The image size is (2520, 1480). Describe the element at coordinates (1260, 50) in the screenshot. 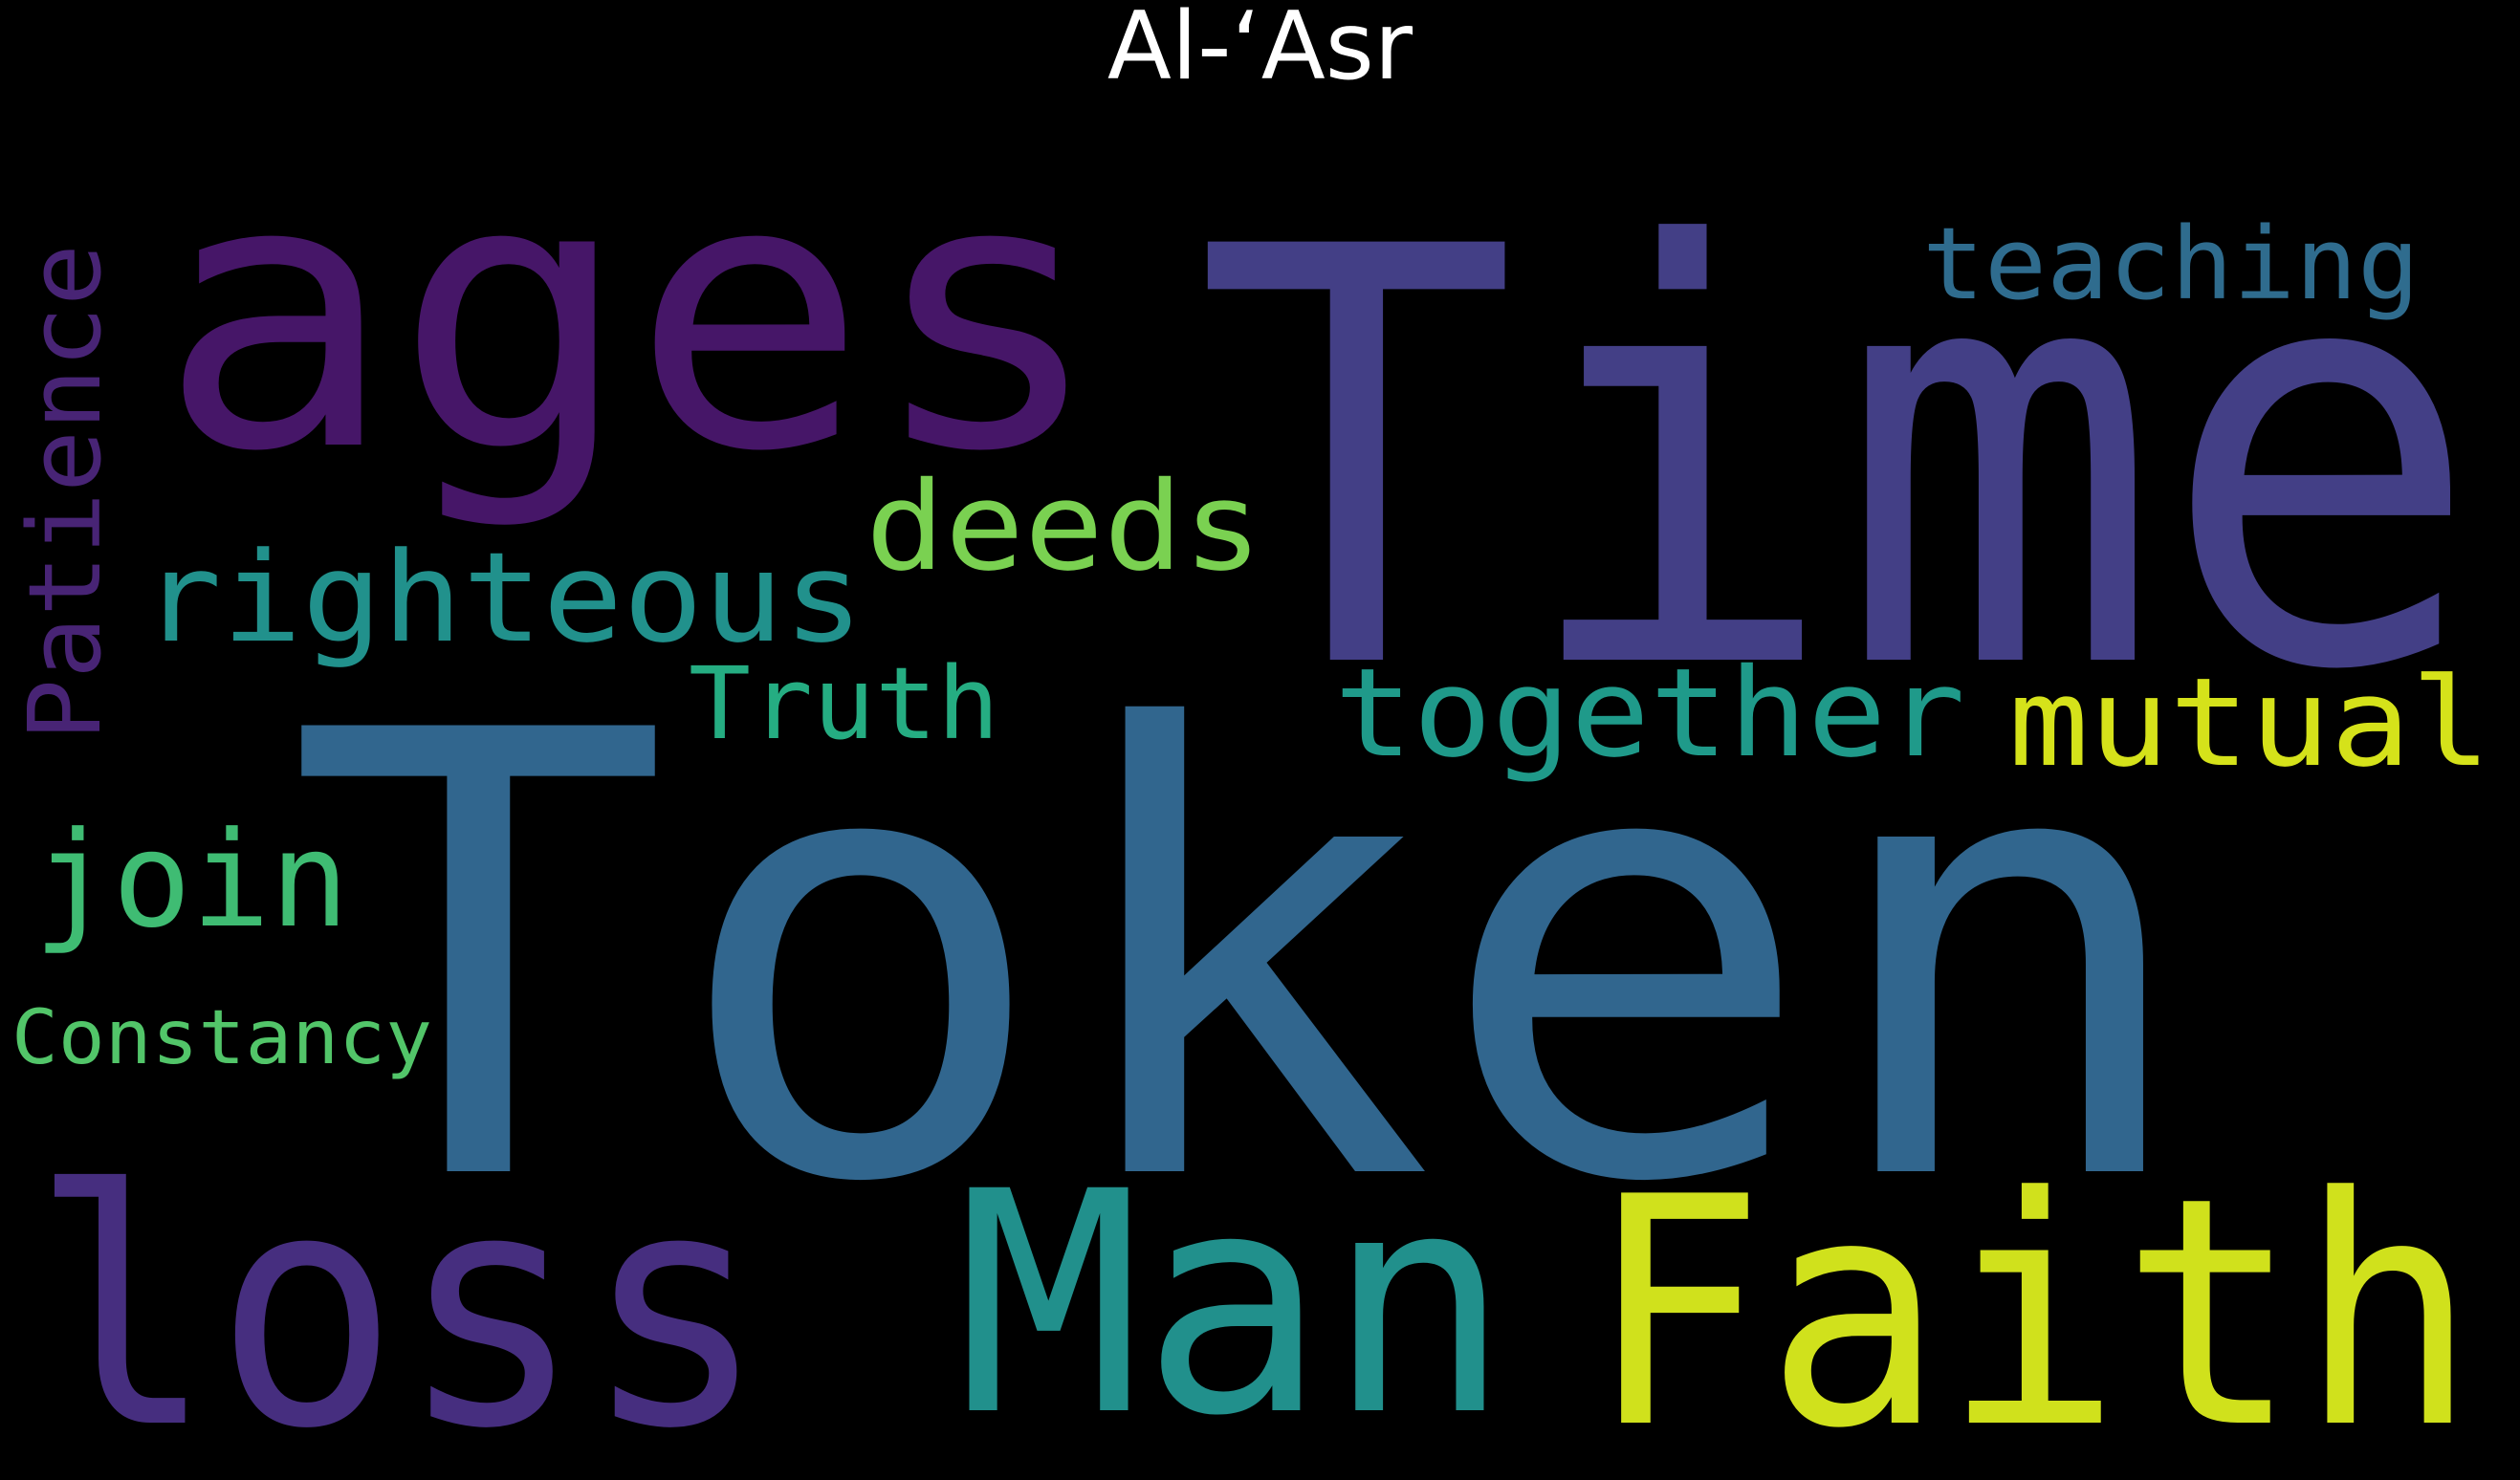

I see `word-cloud-title: Al-‘Asr` at that location.